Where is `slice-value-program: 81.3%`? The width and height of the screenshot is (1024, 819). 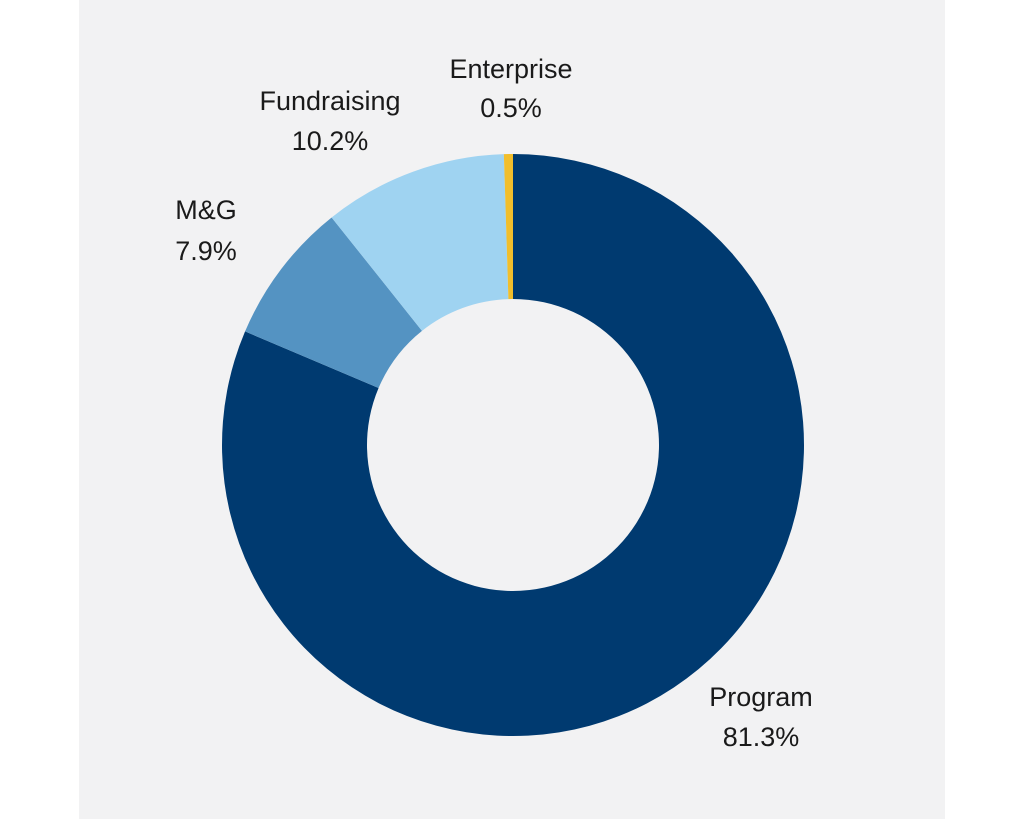 slice-value-program: 81.3% is located at coordinates (761, 737).